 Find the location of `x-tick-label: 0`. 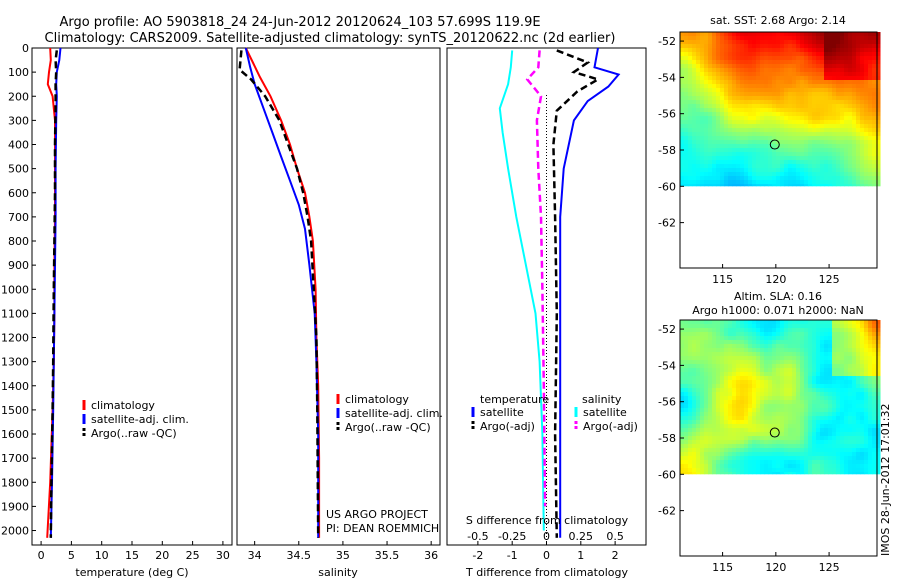

x-tick-label: 0 is located at coordinates (41, 555).